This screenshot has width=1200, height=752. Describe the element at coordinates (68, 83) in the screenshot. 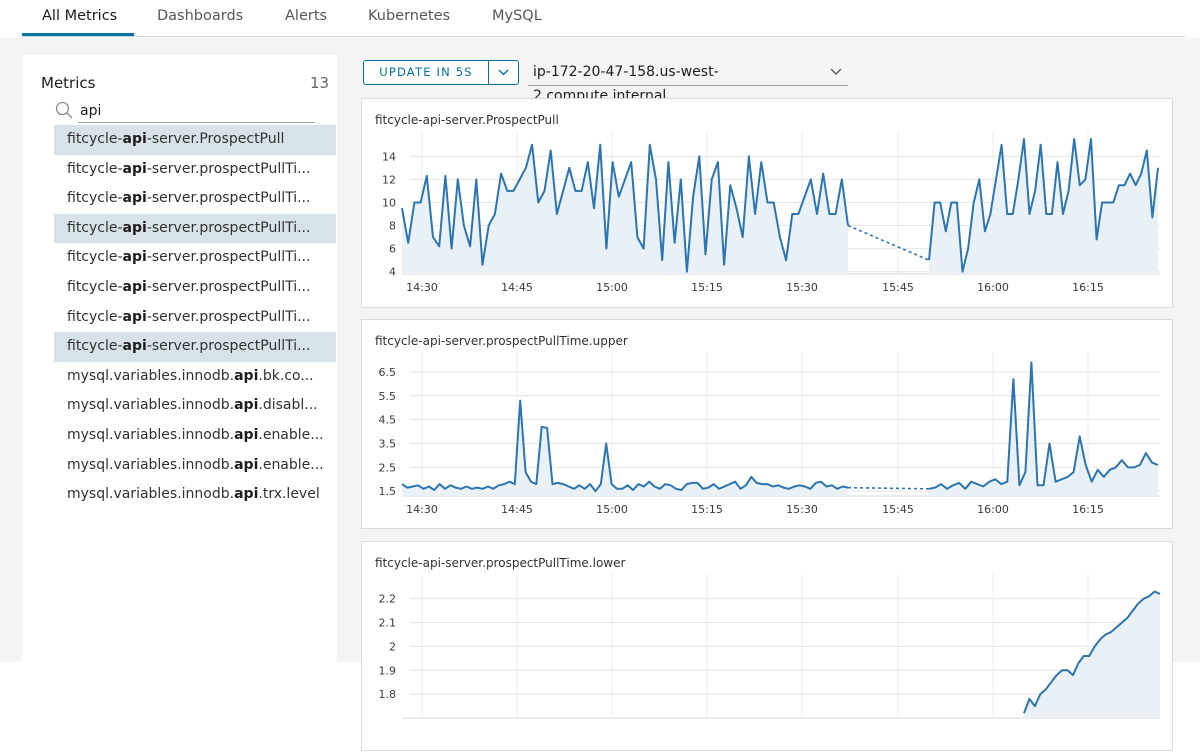

I see `sidebar-title: Metrics` at that location.